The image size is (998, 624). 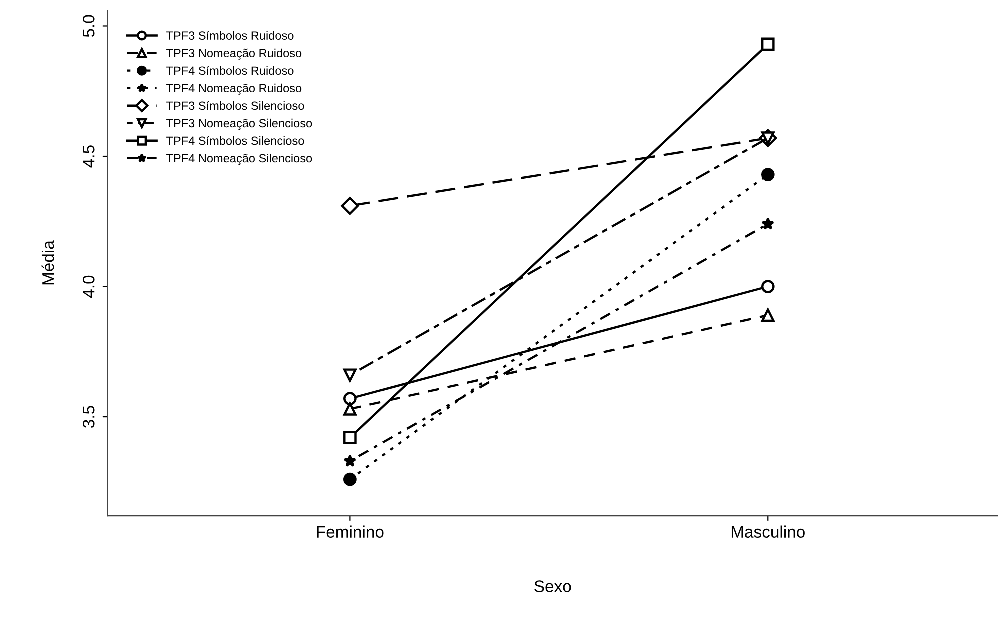 I want to click on x-tick-label: Feminino, so click(x=350, y=532).